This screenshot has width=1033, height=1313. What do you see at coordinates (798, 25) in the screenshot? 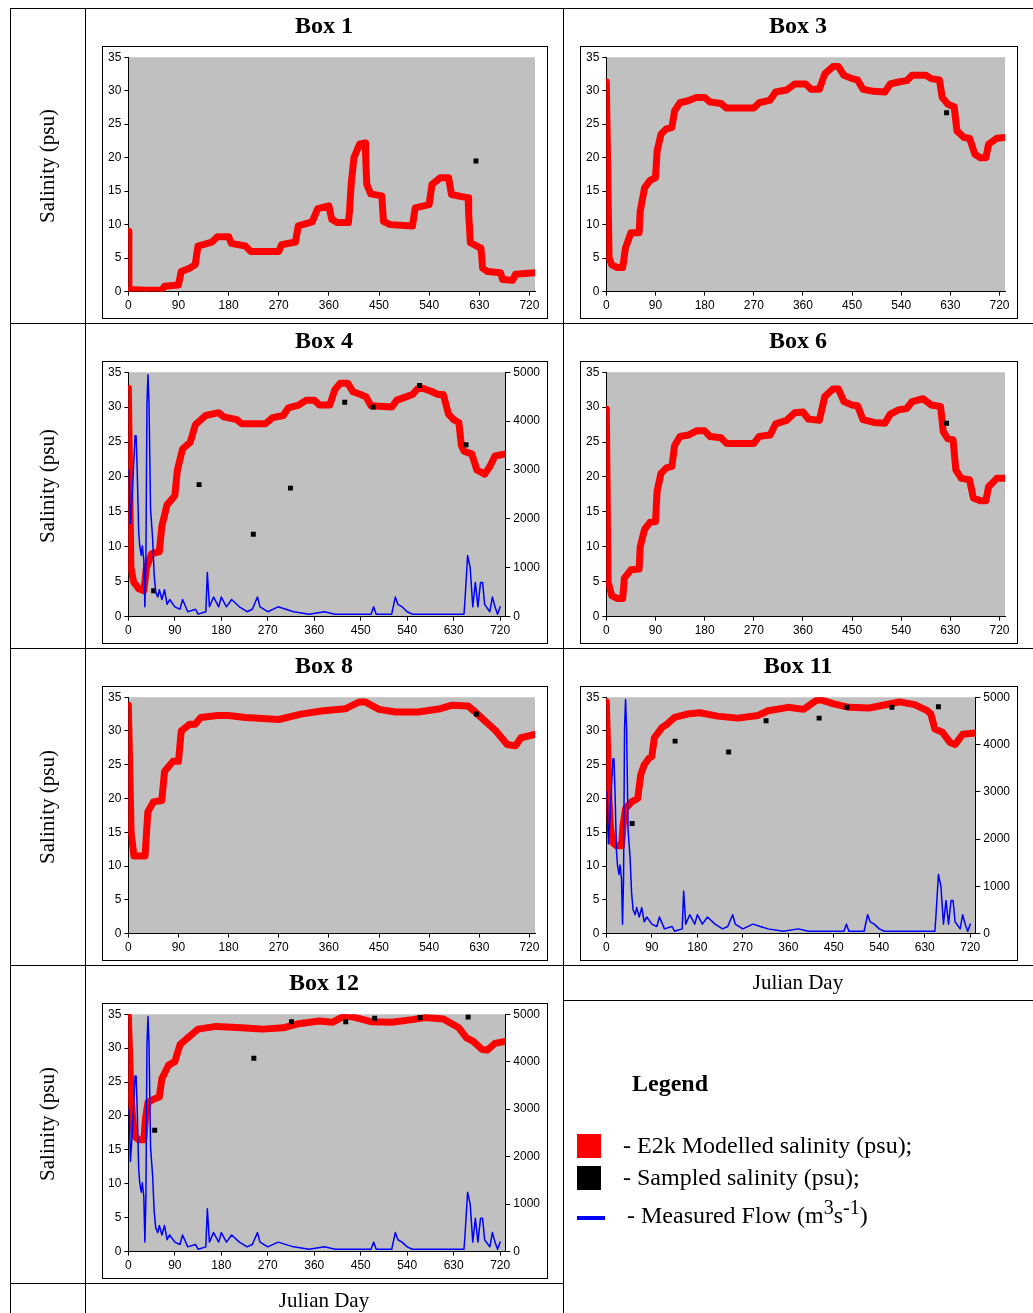
I see `chart-title: Box 3` at bounding box center [798, 25].